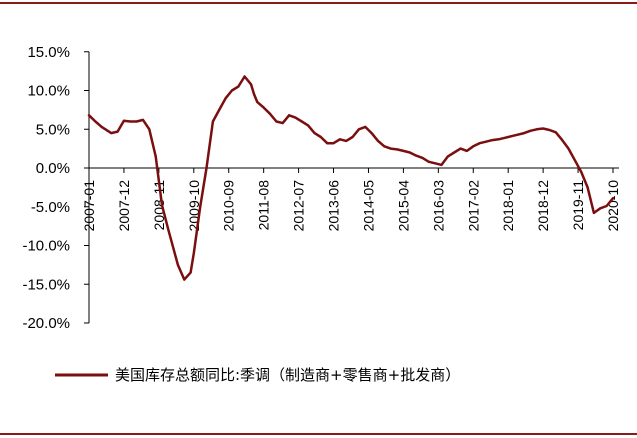 This screenshot has height=438, width=637. Describe the element at coordinates (318, 434) in the screenshot. I see `bottom-rule` at that location.